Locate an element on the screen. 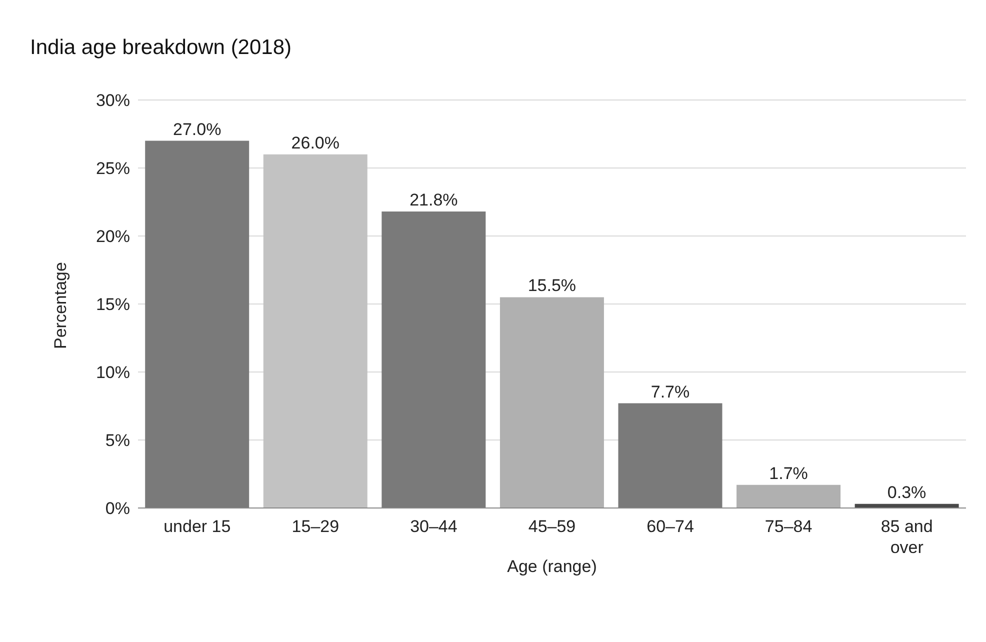 Image resolution: width=986 pixels, height=642 pixels. x-tick-label: 45–59 is located at coordinates (552, 526).